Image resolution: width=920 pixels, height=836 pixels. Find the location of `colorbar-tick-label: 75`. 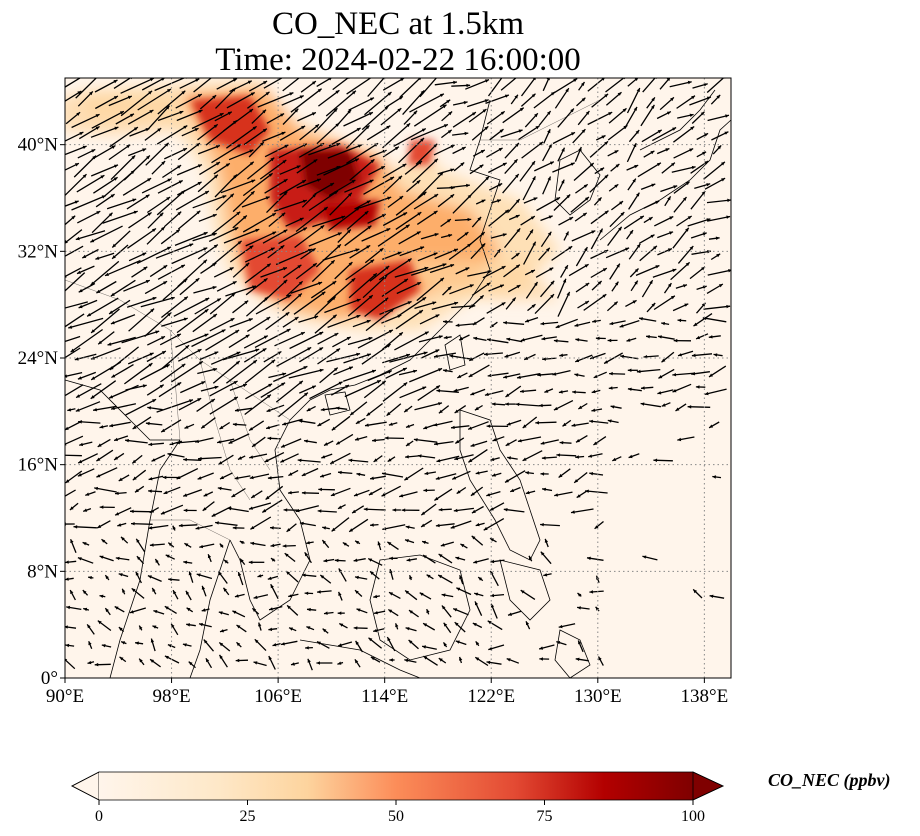

colorbar-tick-label: 75 is located at coordinates (545, 816).